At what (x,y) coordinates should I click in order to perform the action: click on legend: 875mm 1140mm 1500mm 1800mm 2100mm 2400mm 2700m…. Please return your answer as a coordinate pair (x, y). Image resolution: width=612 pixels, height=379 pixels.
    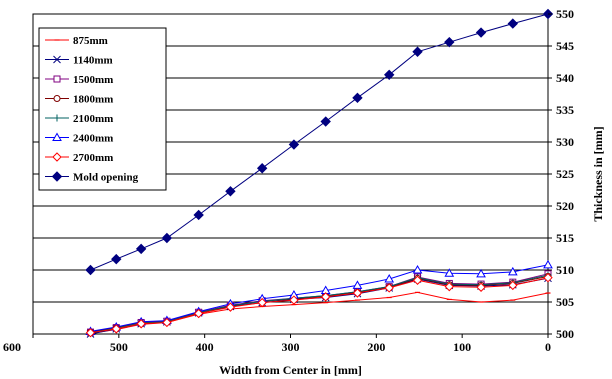
    Looking at the image, I should click on (102, 109).